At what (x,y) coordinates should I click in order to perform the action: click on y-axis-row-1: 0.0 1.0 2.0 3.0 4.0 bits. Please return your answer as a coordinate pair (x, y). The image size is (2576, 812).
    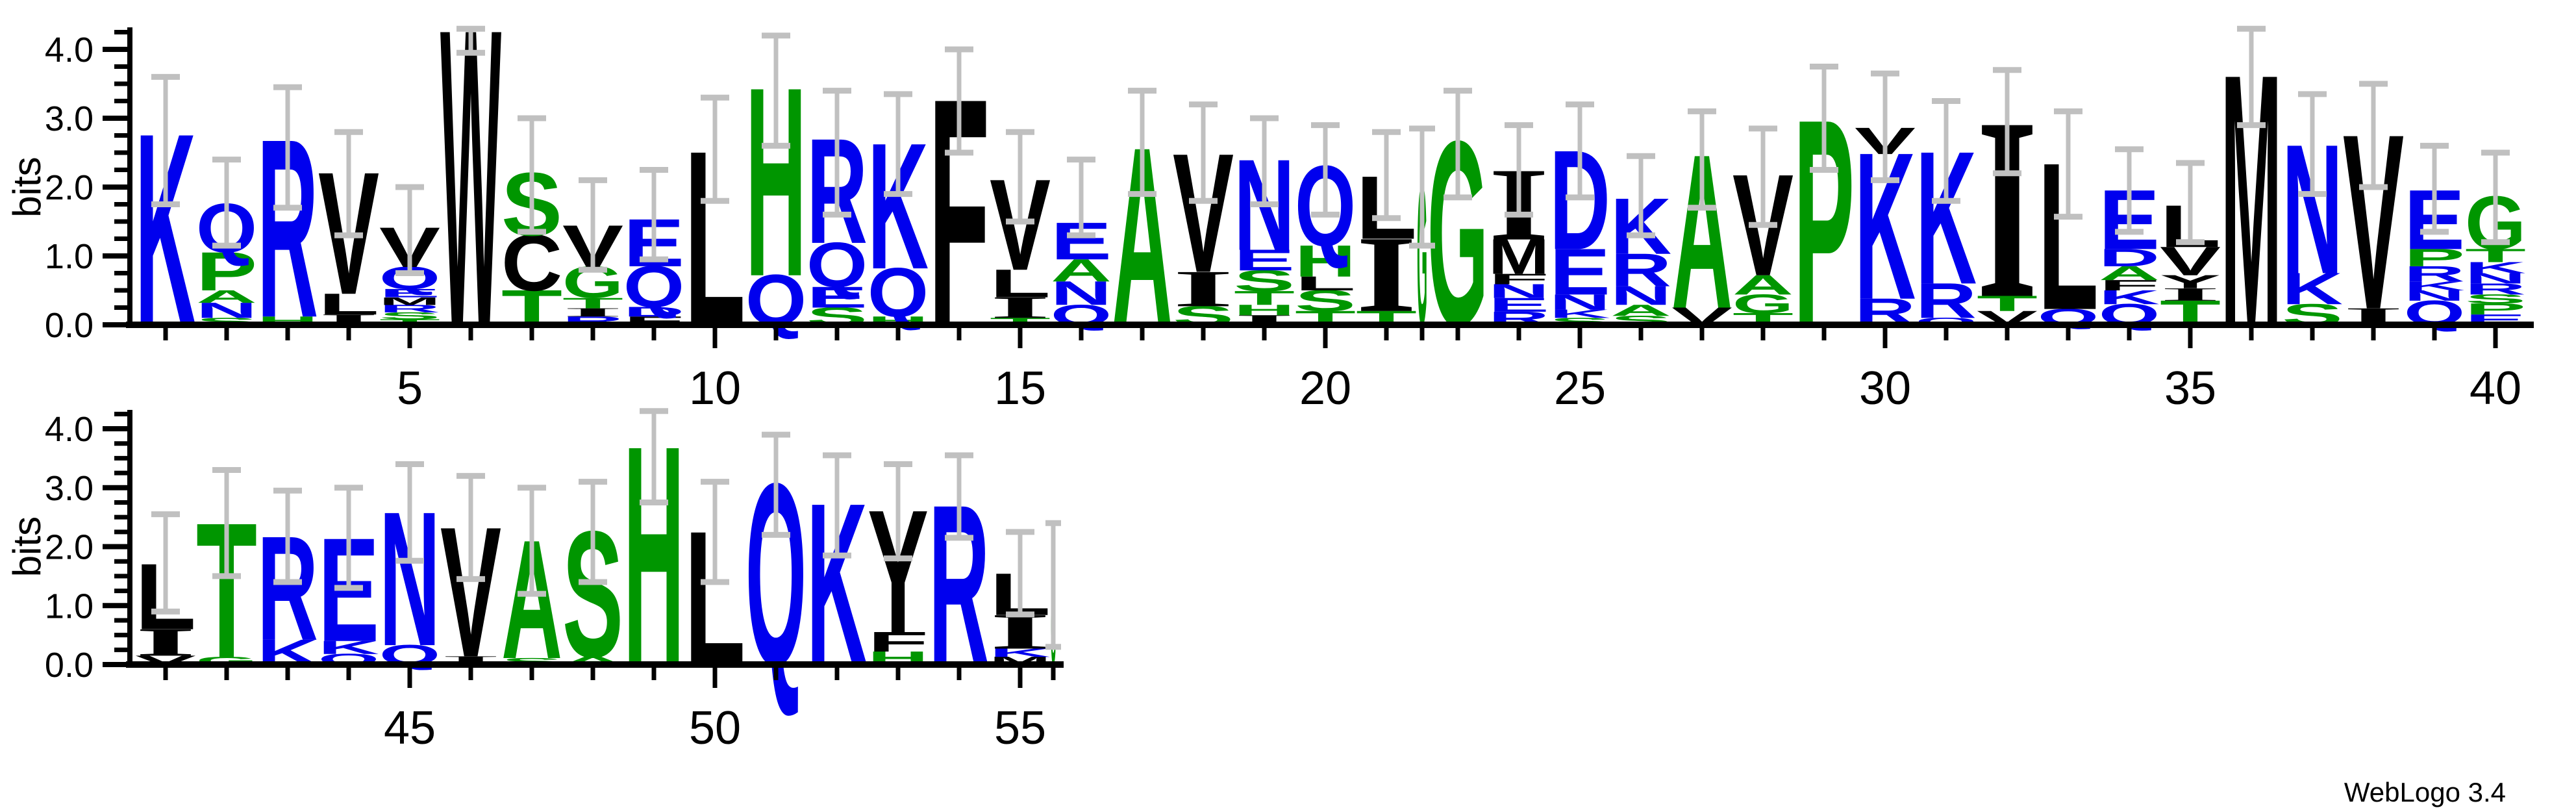
    Looking at the image, I should click on (68, 186).